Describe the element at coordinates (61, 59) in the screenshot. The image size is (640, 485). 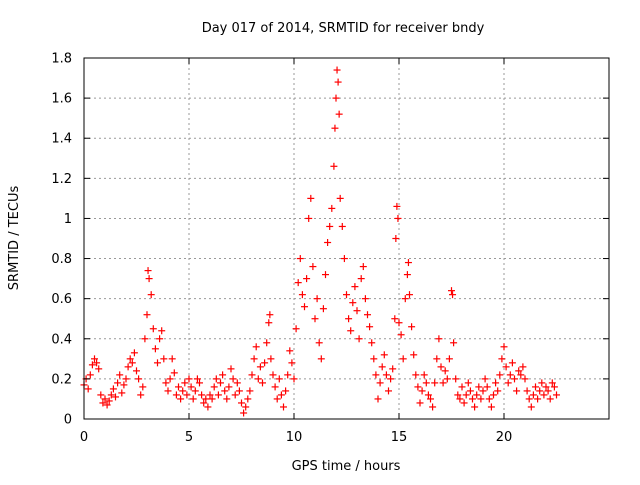
I see `y-tick-label: 1.8` at that location.